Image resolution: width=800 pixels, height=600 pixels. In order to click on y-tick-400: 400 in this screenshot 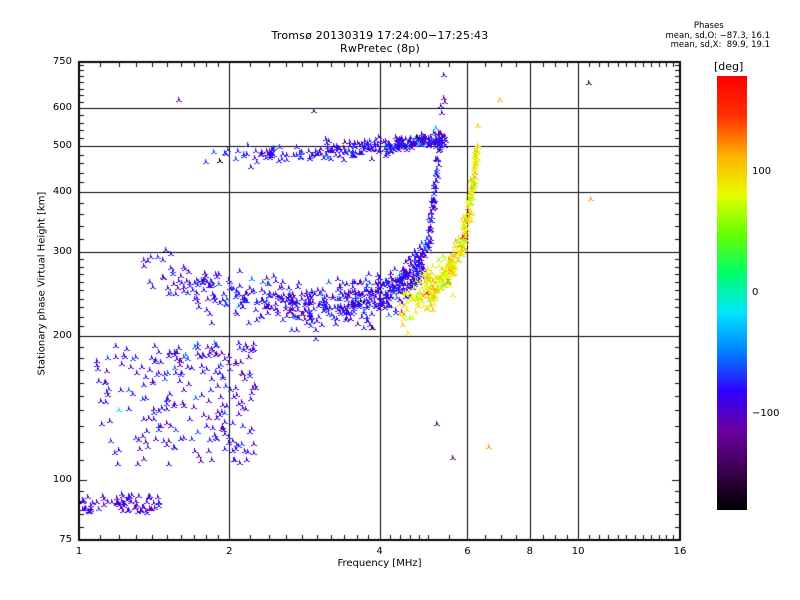, I will do `click(62, 192)`.